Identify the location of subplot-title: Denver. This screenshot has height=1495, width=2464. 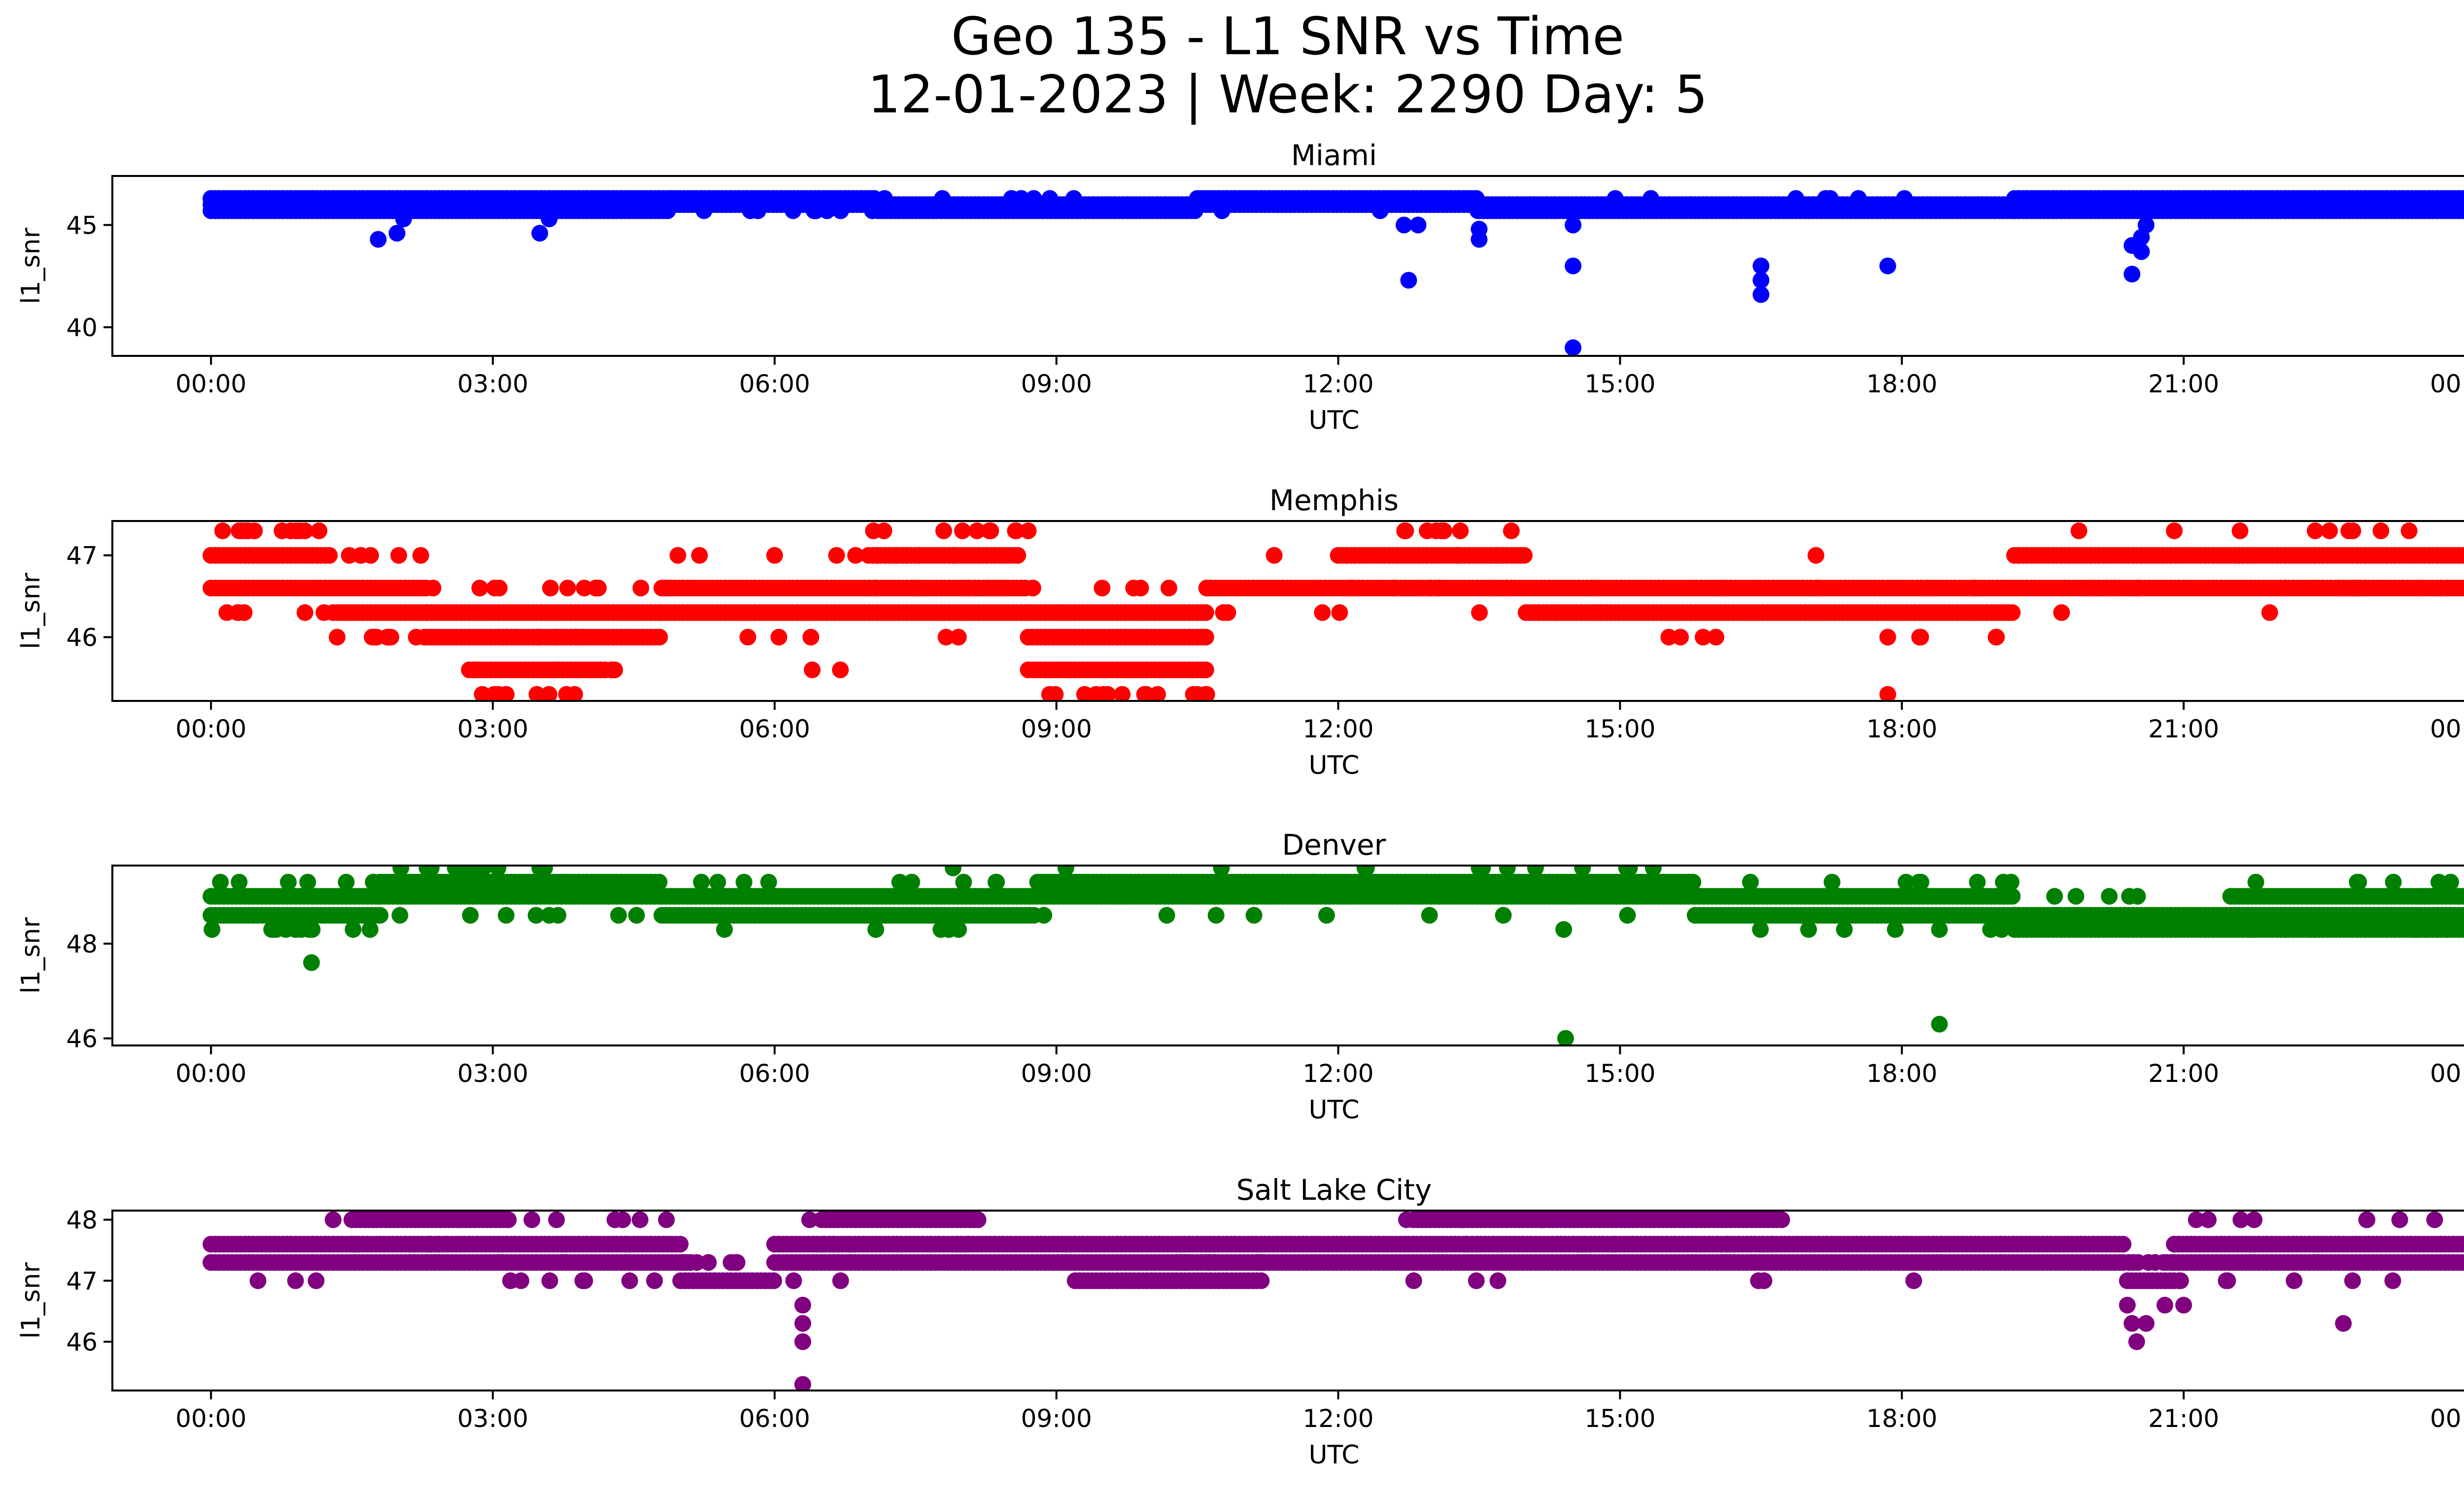
(1334, 845).